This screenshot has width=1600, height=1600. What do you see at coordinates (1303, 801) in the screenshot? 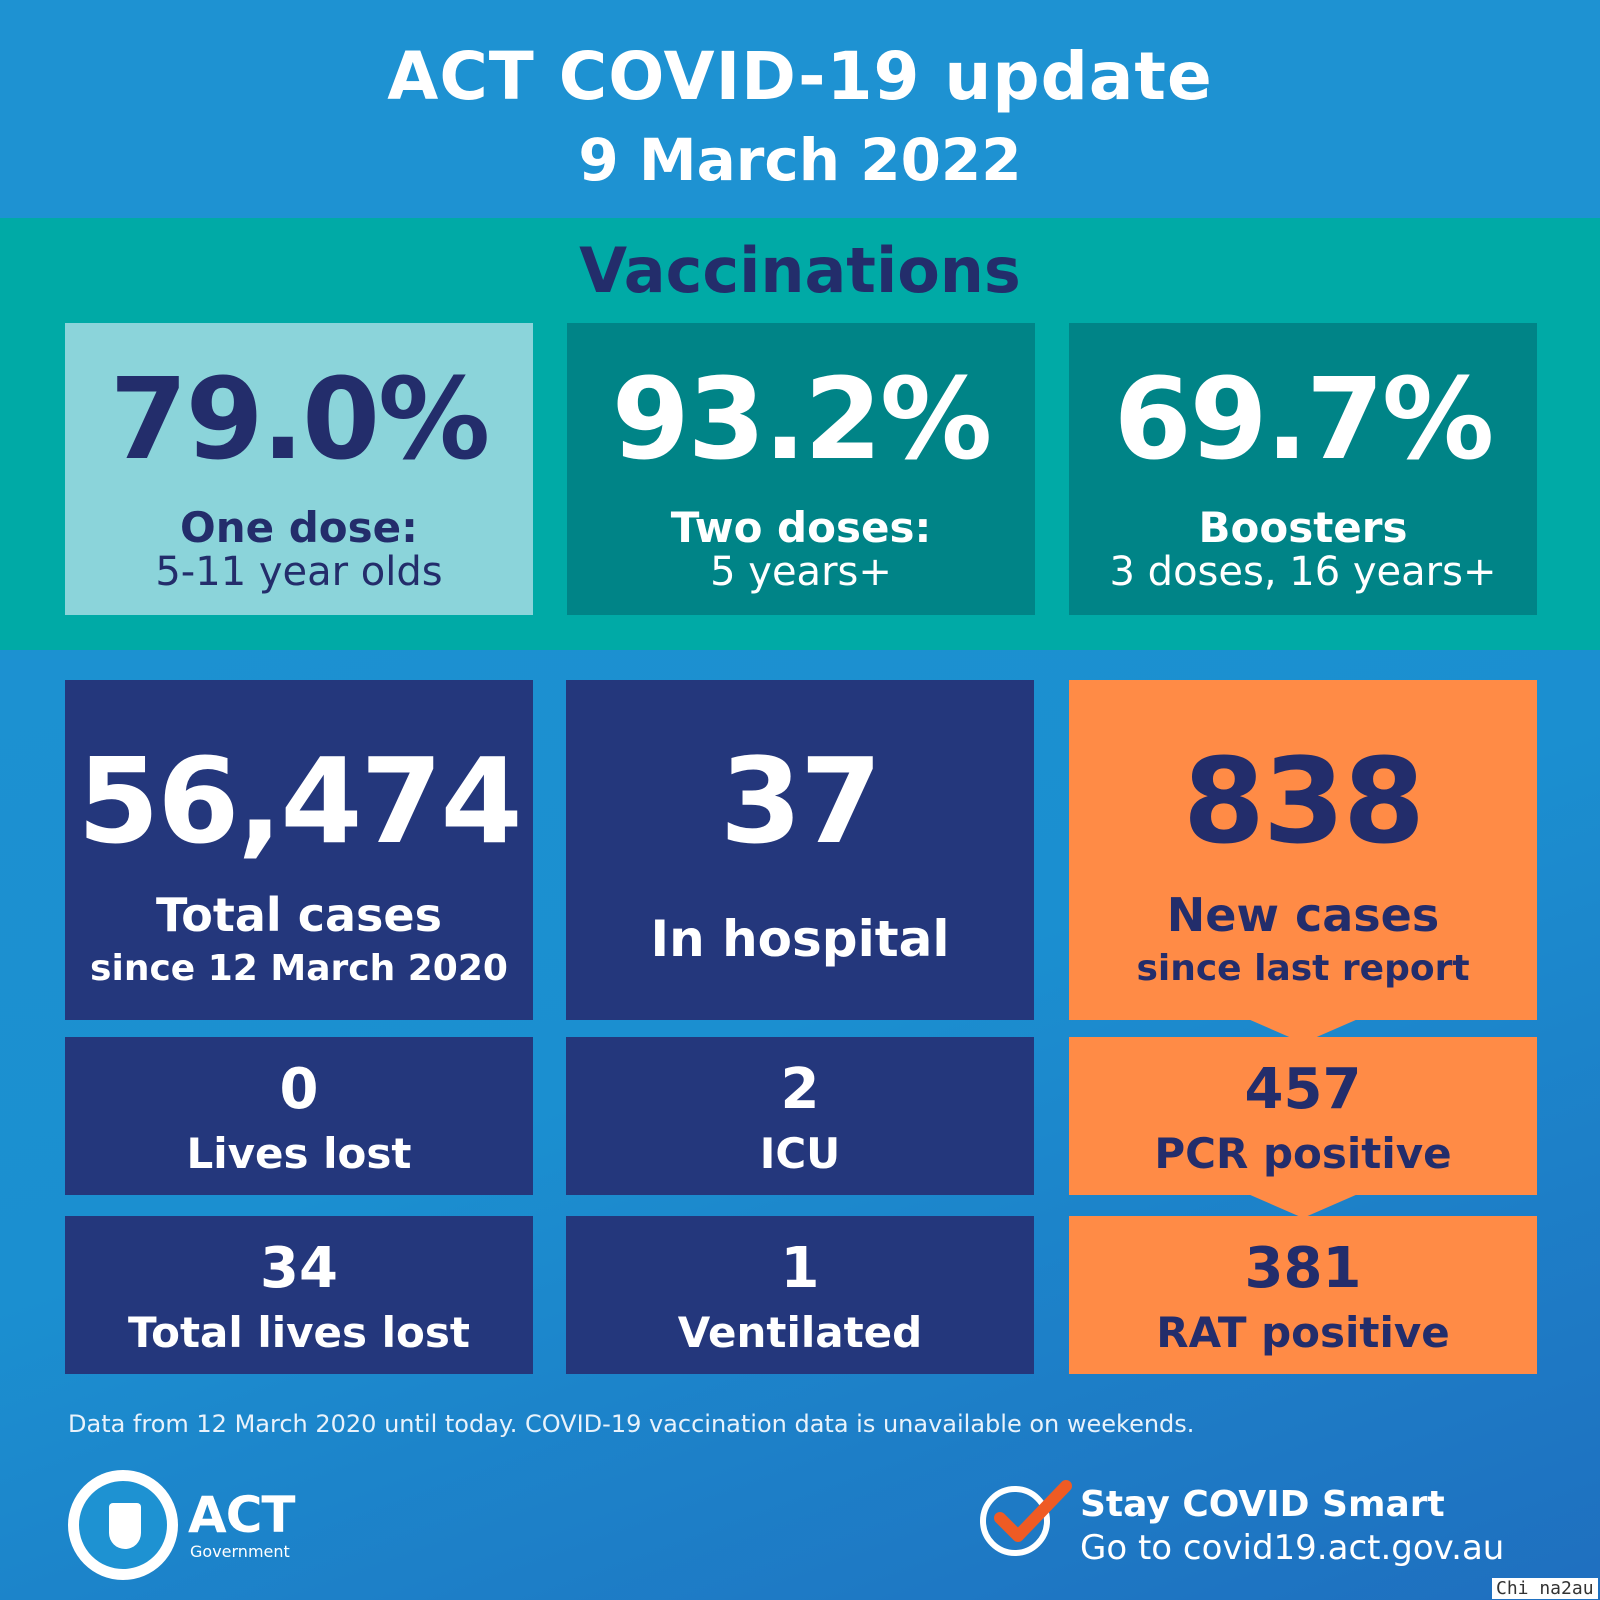
I see `new-cases-value: 838` at bounding box center [1303, 801].